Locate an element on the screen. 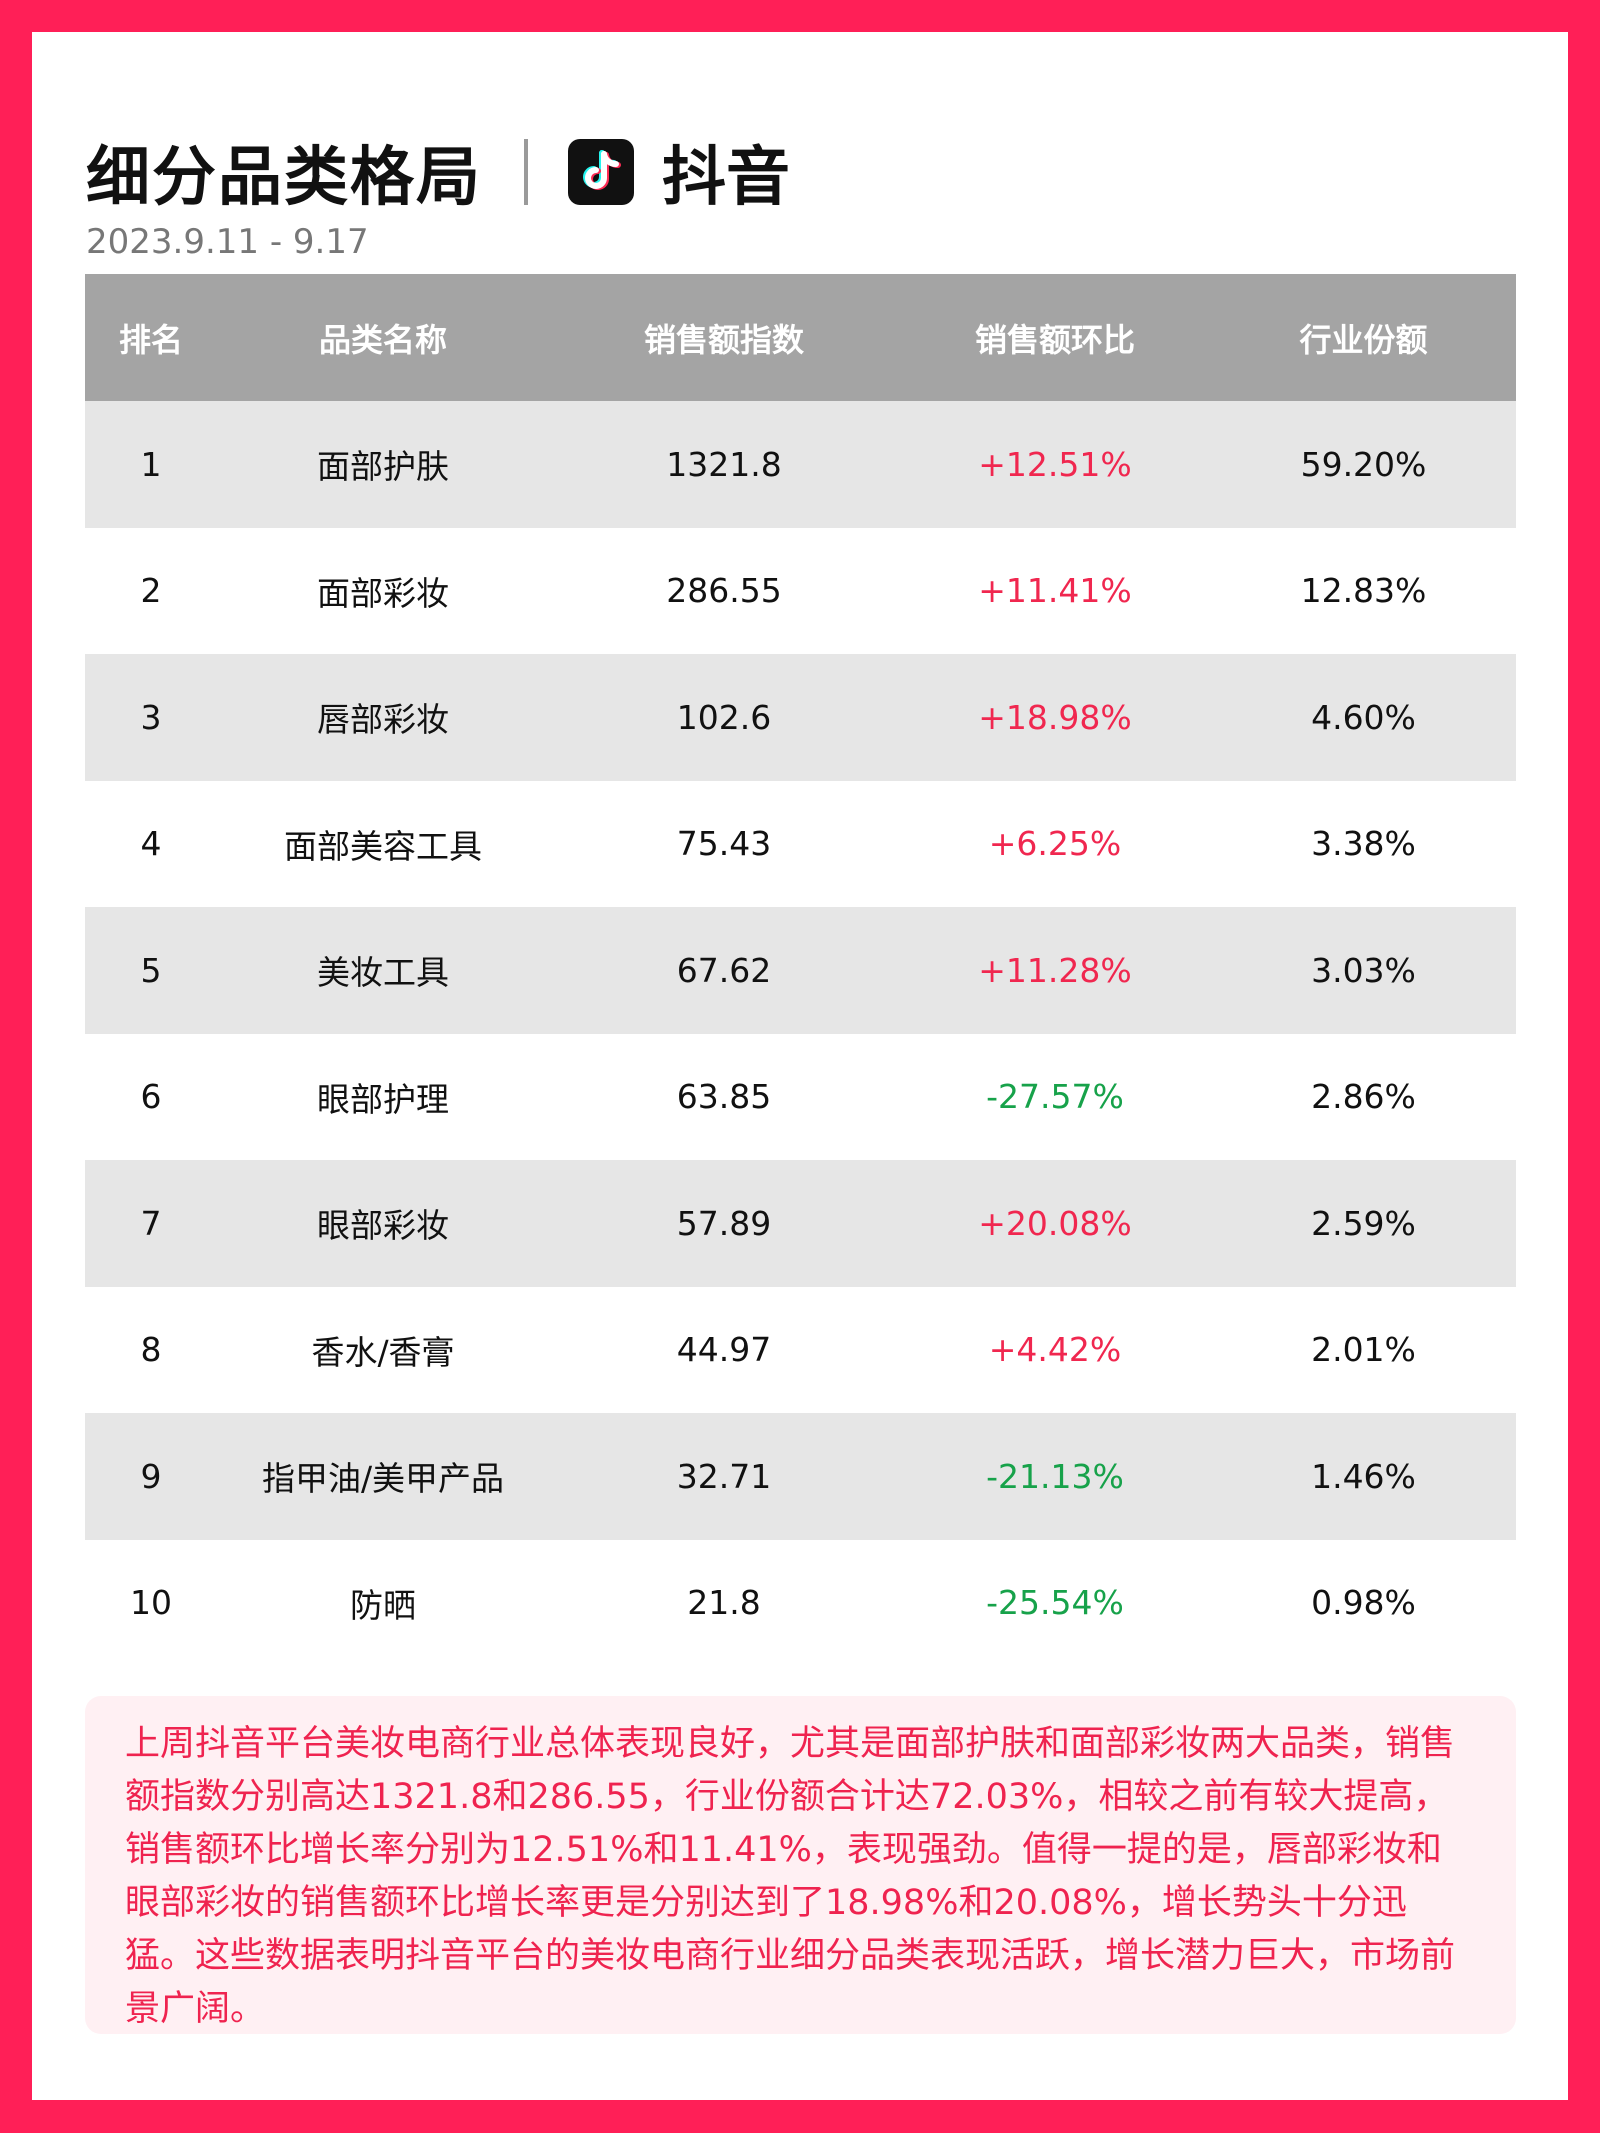 The width and height of the screenshot is (1600, 2133). mom-cell: -27.57% is located at coordinates (1055, 1096).